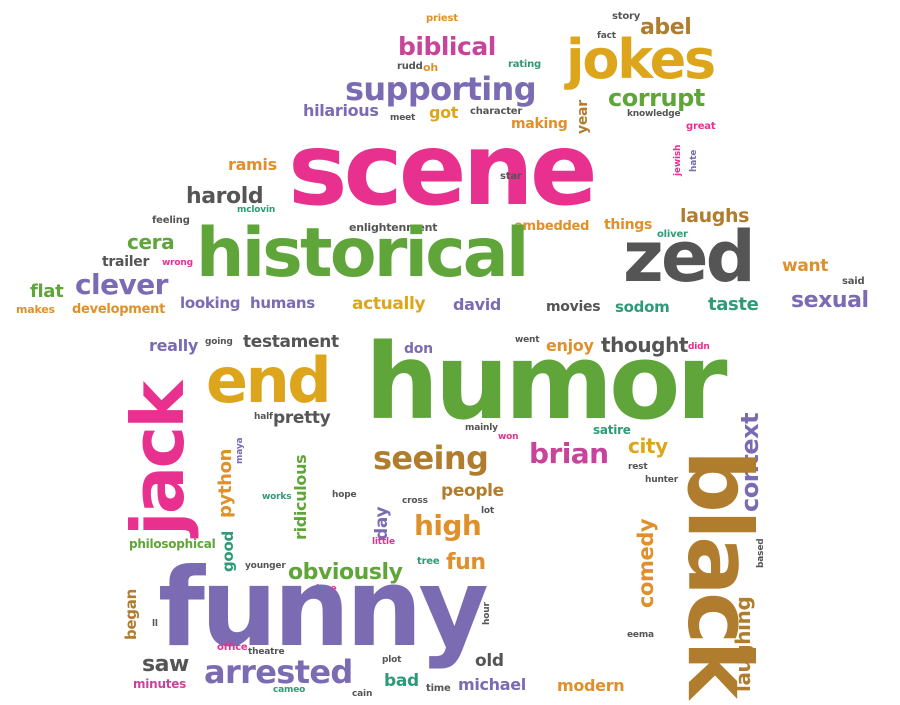 This screenshot has width=900, height=705. Describe the element at coordinates (291, 342) in the screenshot. I see `word-testament: testament` at that location.